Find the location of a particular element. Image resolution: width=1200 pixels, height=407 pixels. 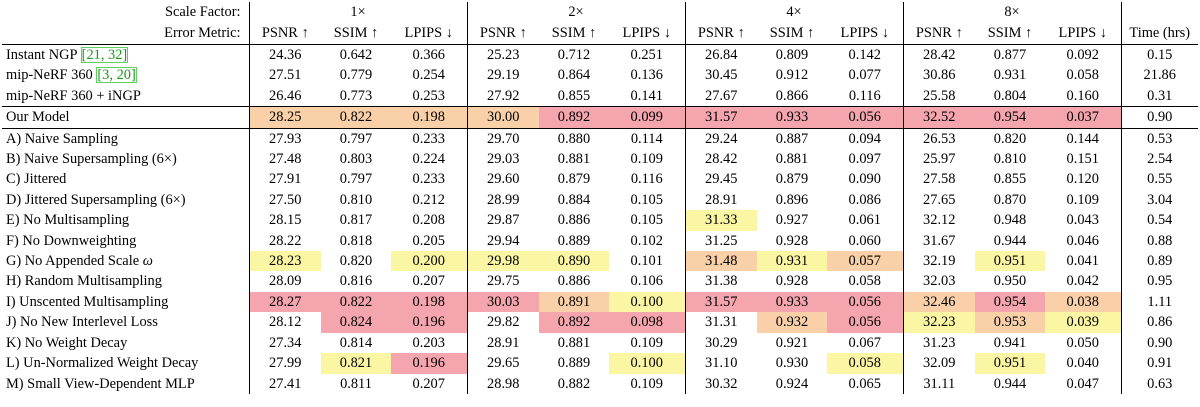

method-name-text: L) Un-Normalized Weight Decay is located at coordinates (102, 363).